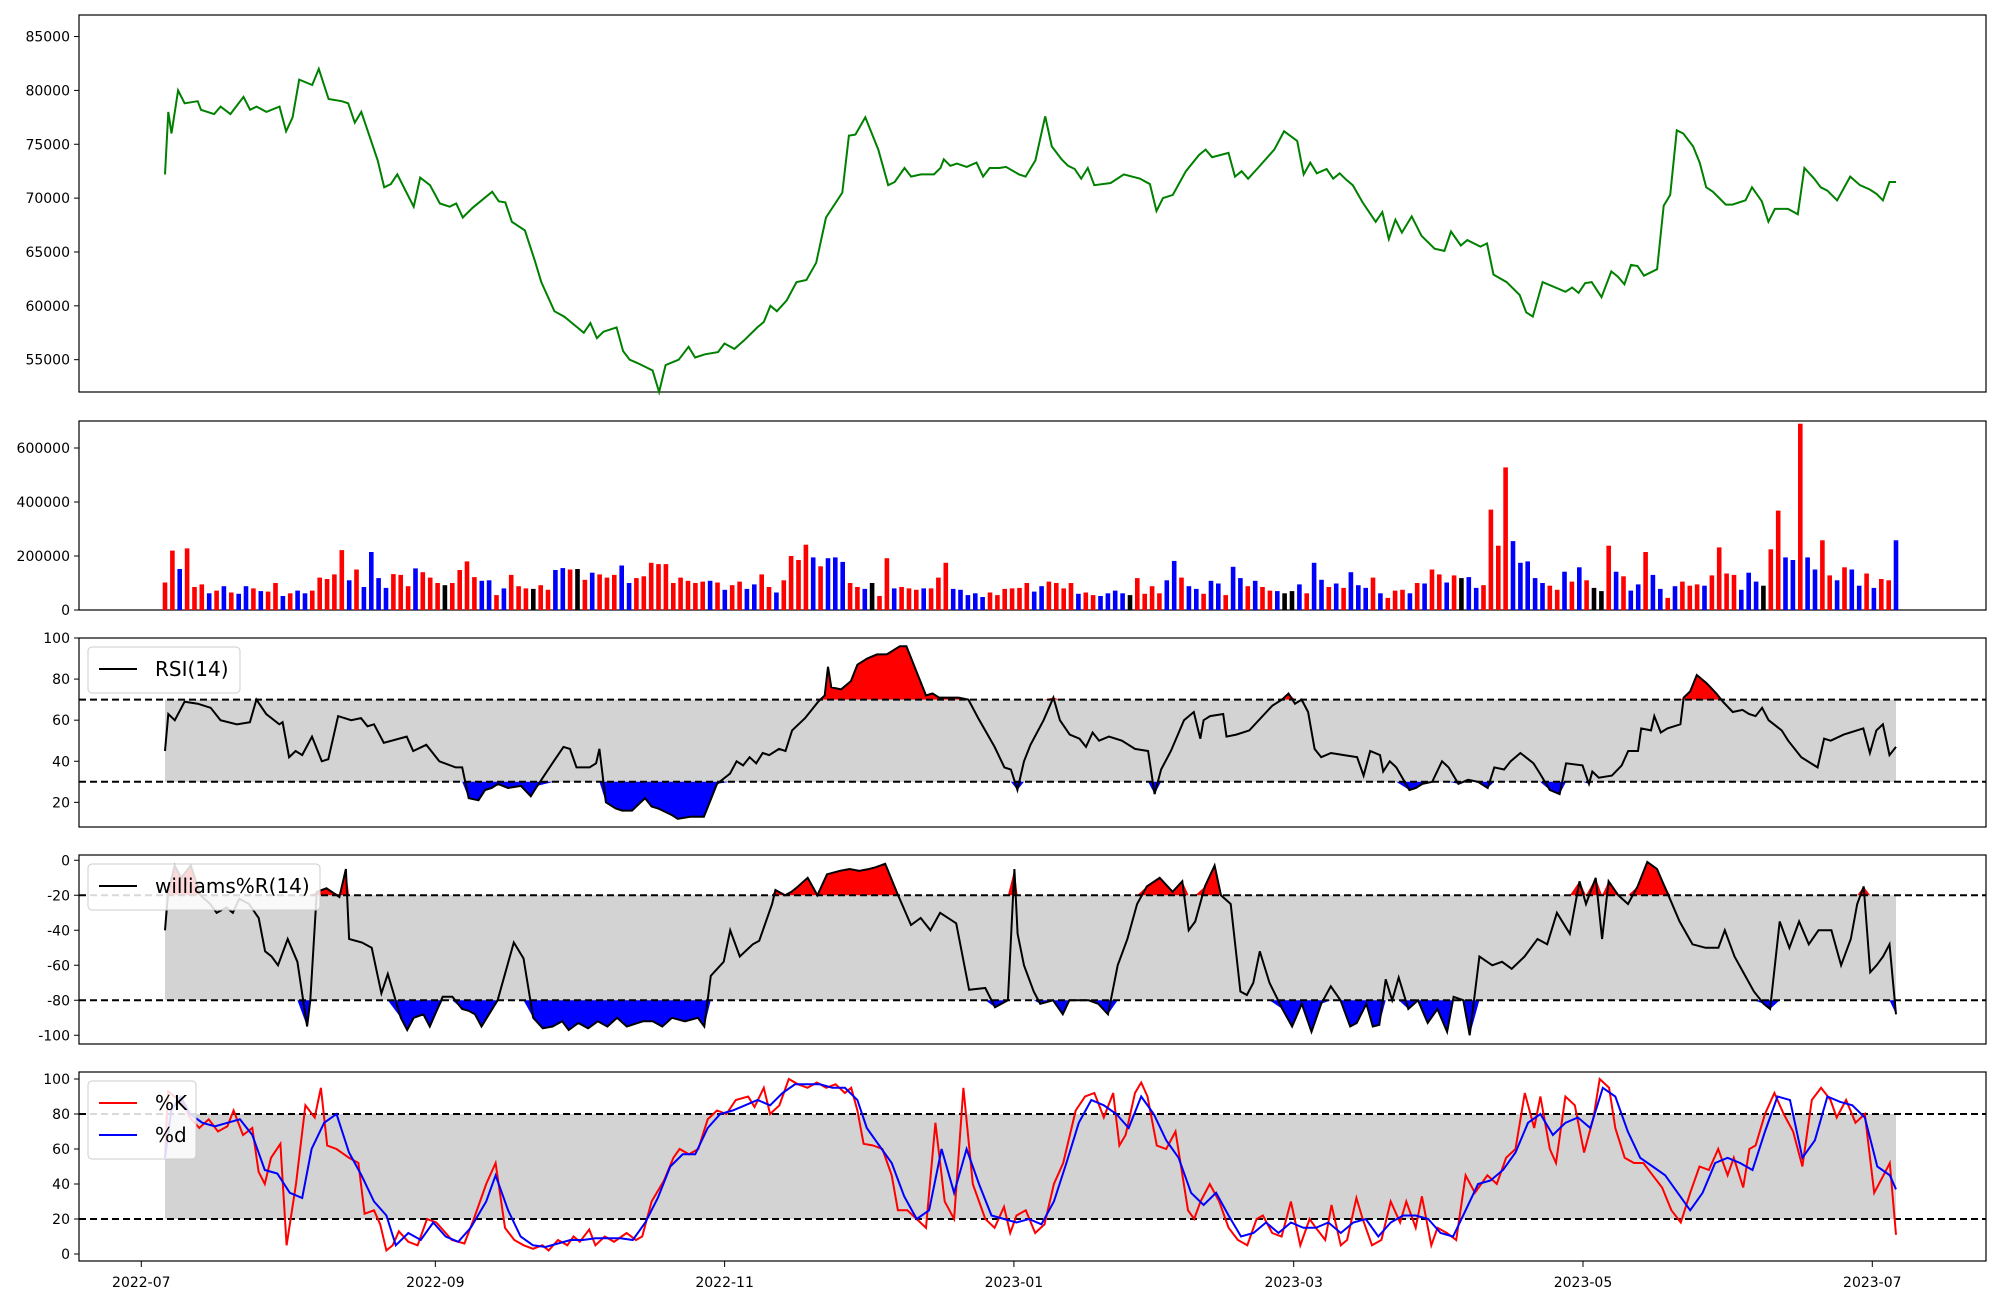 The image size is (2000, 1300). What do you see at coordinates (56, 639) in the screenshot?
I see `rsi-ytick-label: 100` at bounding box center [56, 639].